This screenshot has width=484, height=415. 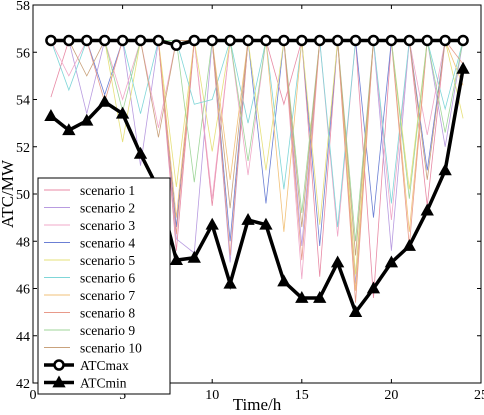 What do you see at coordinates (107, 190) in the screenshot?
I see `legend-label: scenario 1` at bounding box center [107, 190].